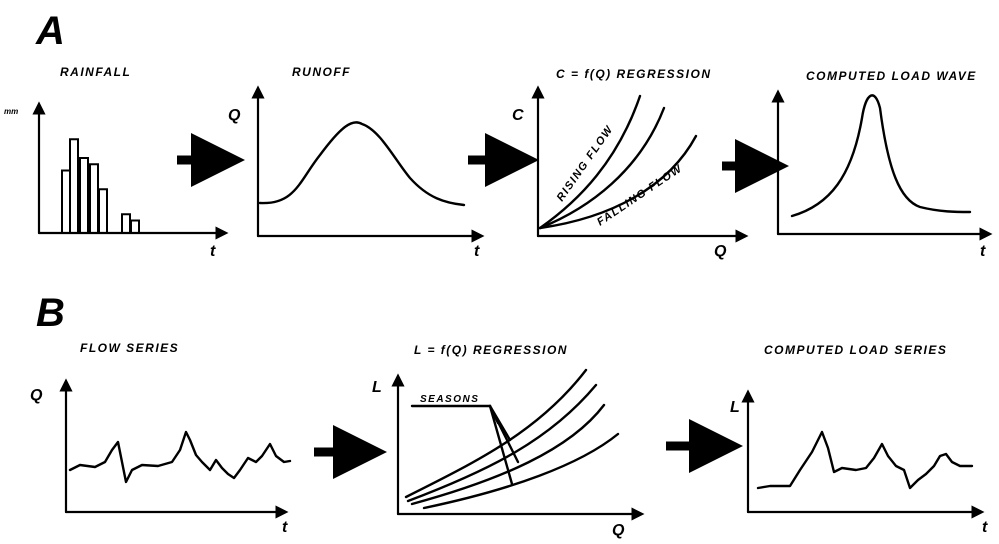 Image resolution: width=999 pixels, height=544 pixels. What do you see at coordinates (983, 251) in the screenshot?
I see `load-wave-x-axis-label: t` at bounding box center [983, 251].